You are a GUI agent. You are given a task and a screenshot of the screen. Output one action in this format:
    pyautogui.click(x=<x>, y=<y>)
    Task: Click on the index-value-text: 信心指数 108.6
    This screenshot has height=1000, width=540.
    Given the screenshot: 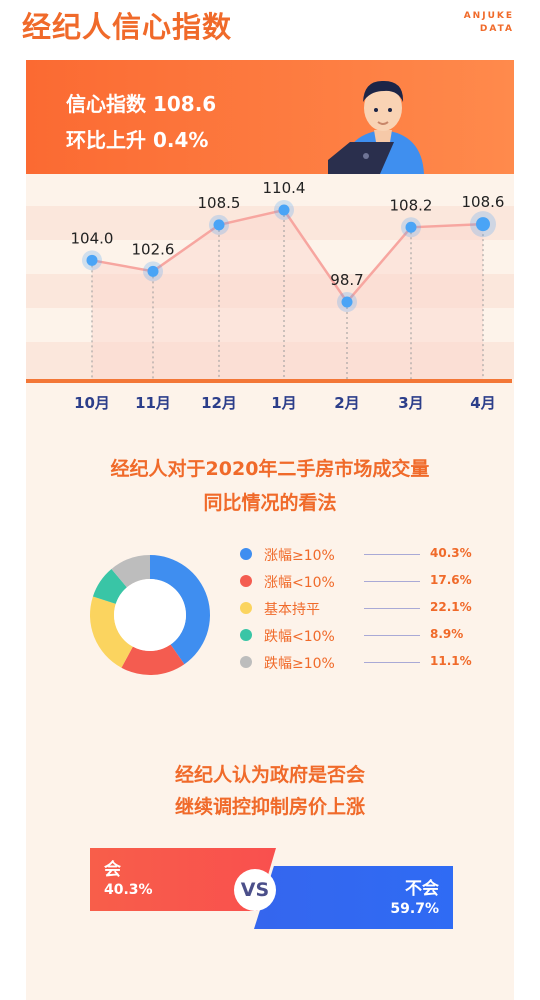 What is the action you would take?
    pyautogui.click(x=141, y=104)
    